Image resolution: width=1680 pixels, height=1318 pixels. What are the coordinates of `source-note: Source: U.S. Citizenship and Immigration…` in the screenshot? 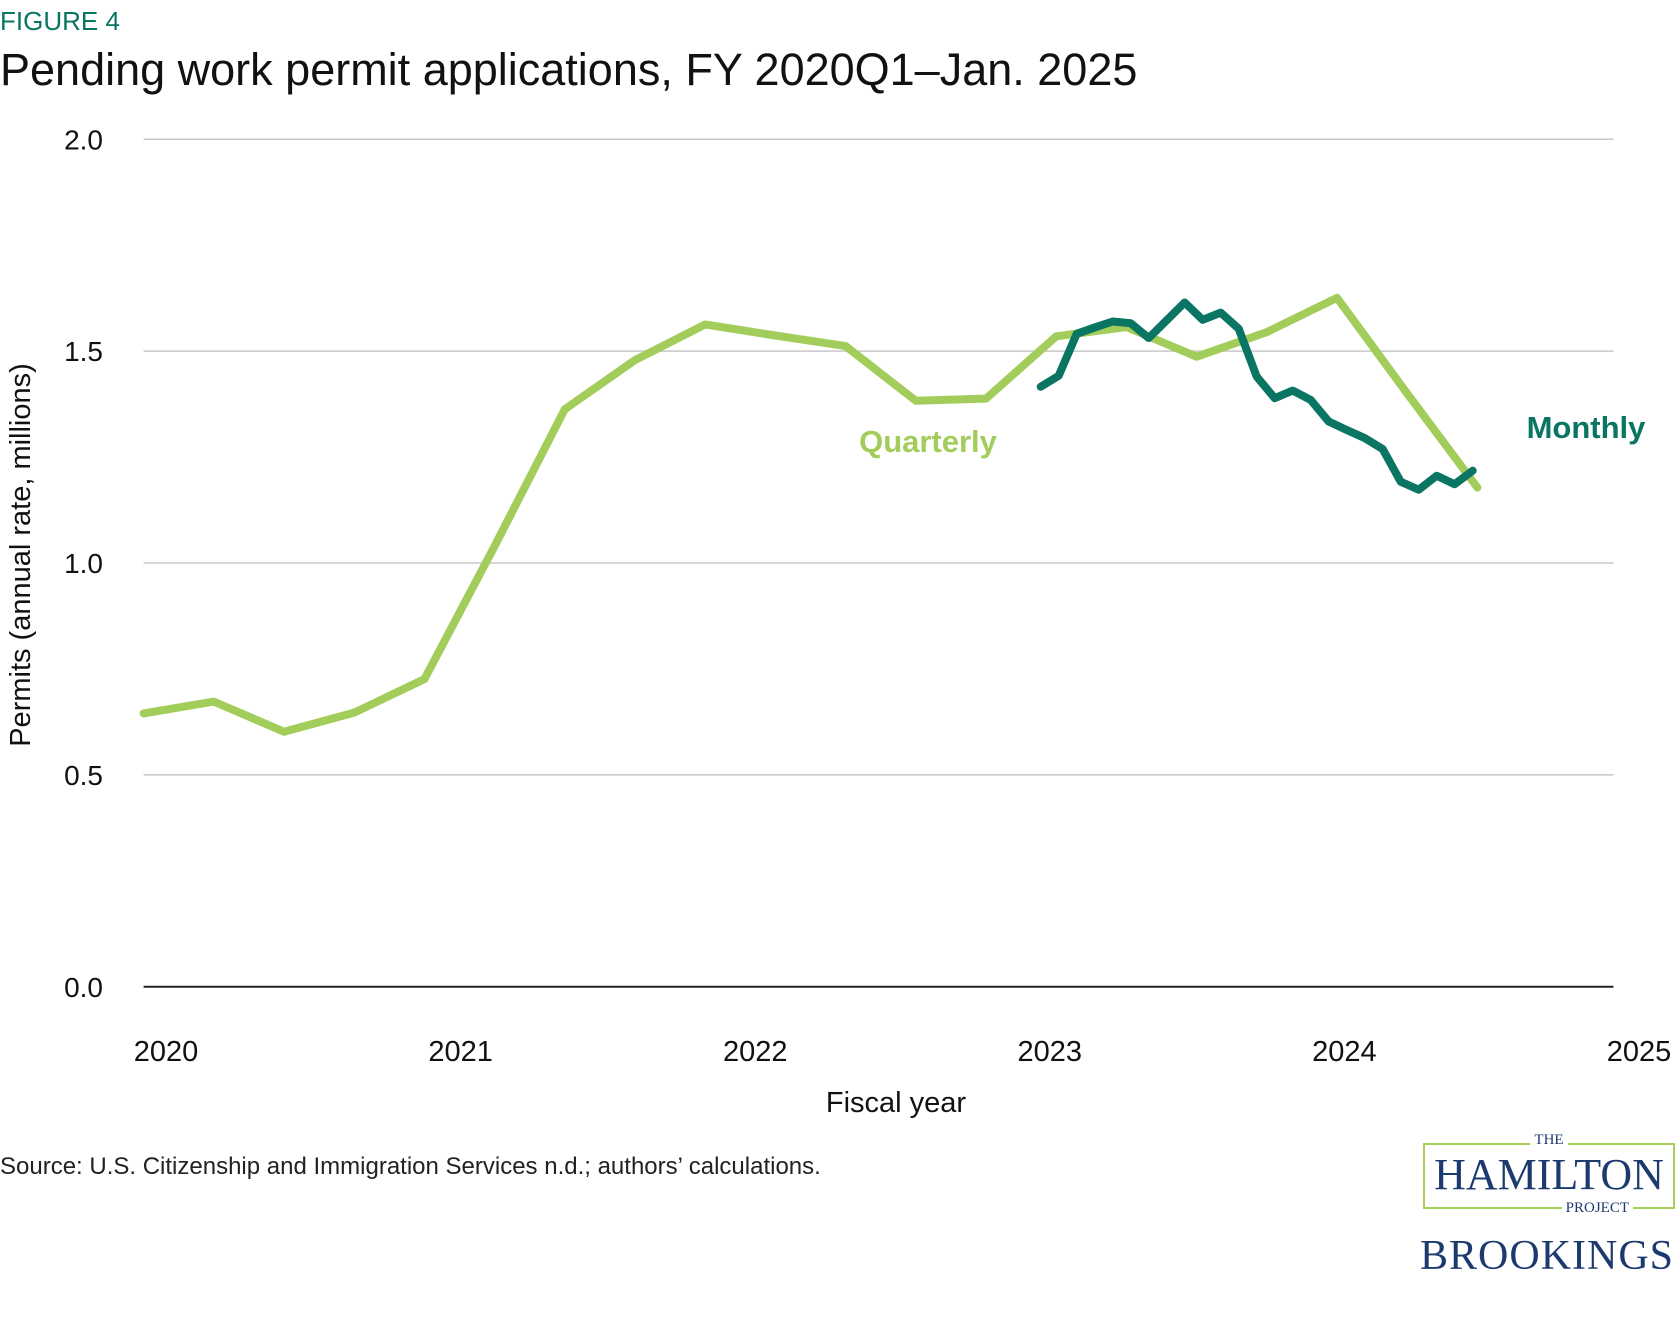 It's located at (410, 1166).